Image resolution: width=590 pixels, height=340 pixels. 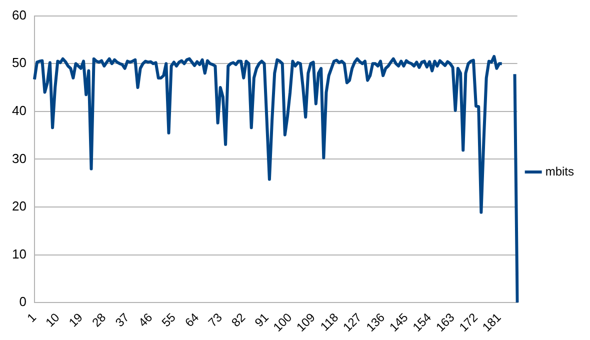 I want to click on legend-label: mbits, so click(x=559, y=171).